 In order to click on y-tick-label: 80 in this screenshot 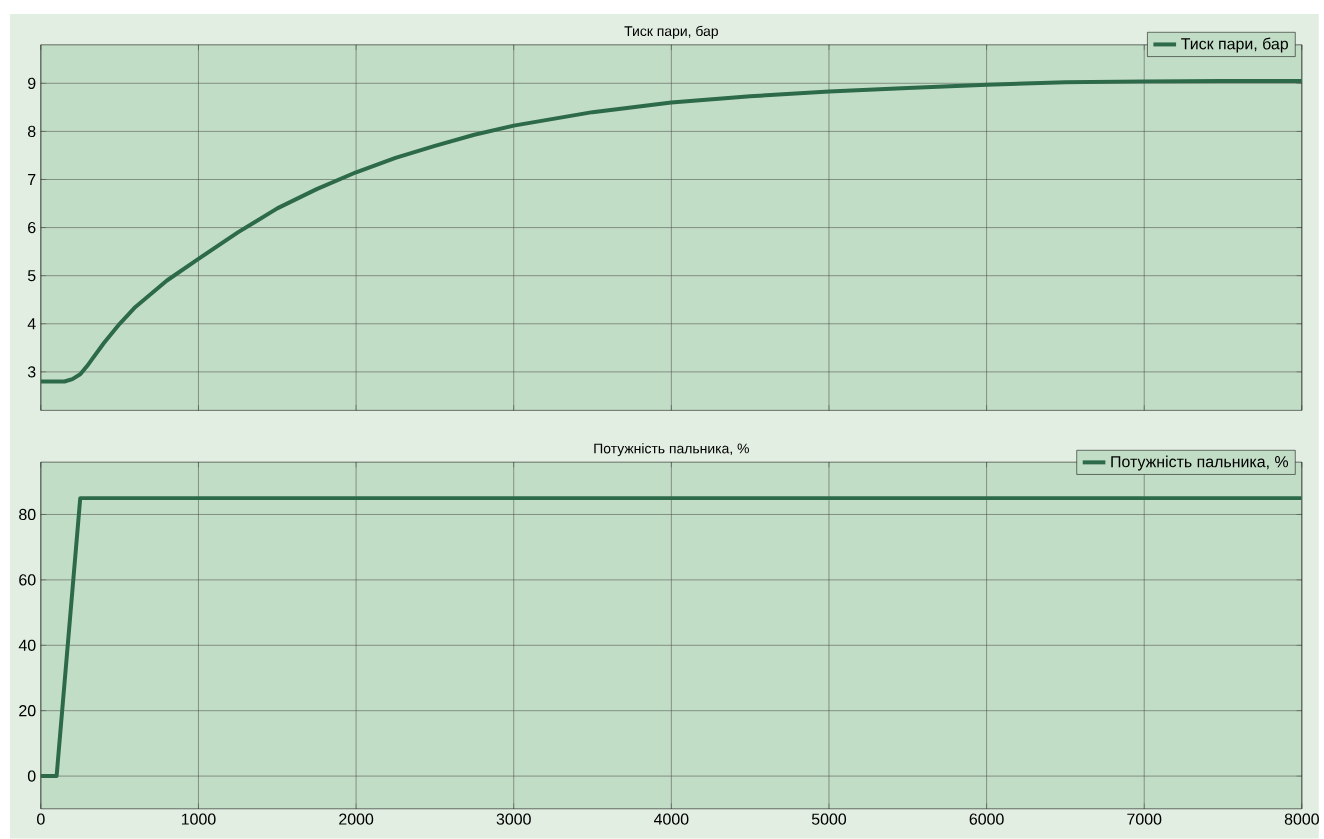, I will do `click(27, 515)`.